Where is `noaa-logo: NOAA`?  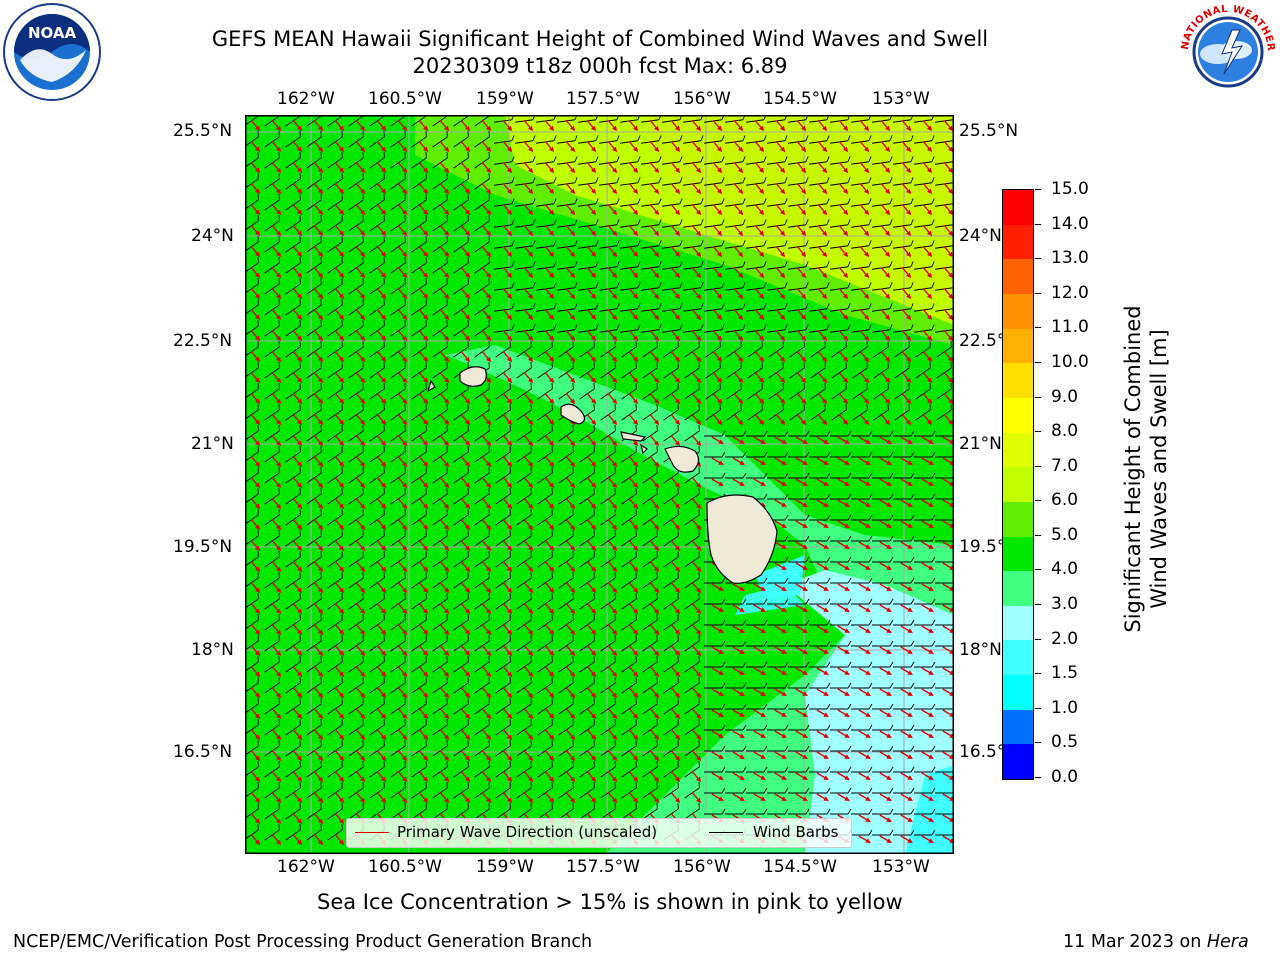
noaa-logo: NOAA is located at coordinates (52, 52).